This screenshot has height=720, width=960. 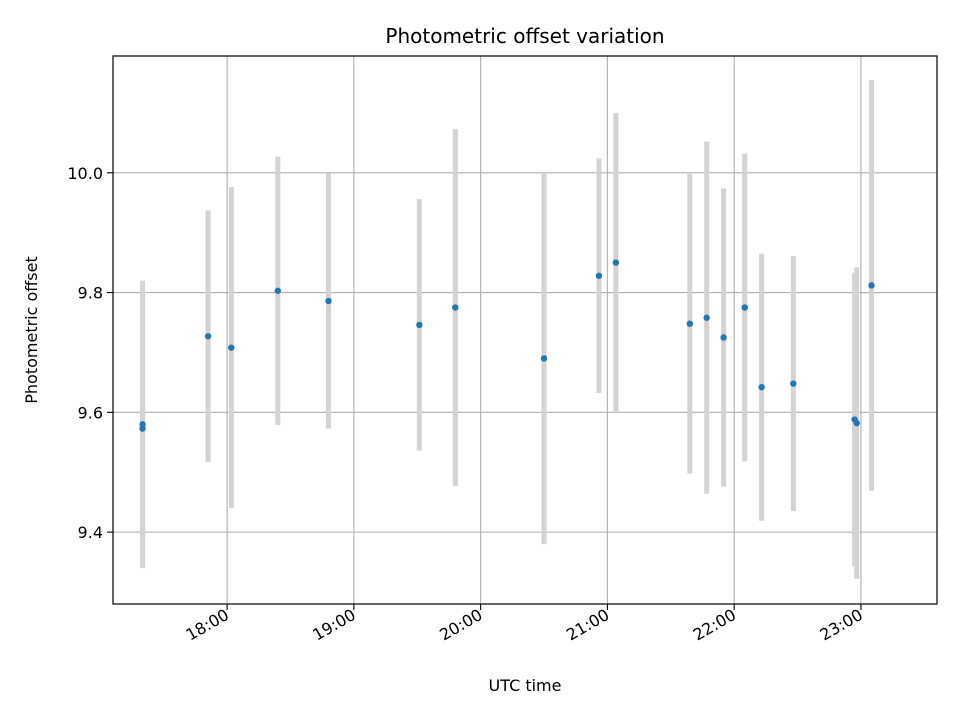 What do you see at coordinates (90, 293) in the screenshot?
I see `y-tick-label: 9.8` at bounding box center [90, 293].